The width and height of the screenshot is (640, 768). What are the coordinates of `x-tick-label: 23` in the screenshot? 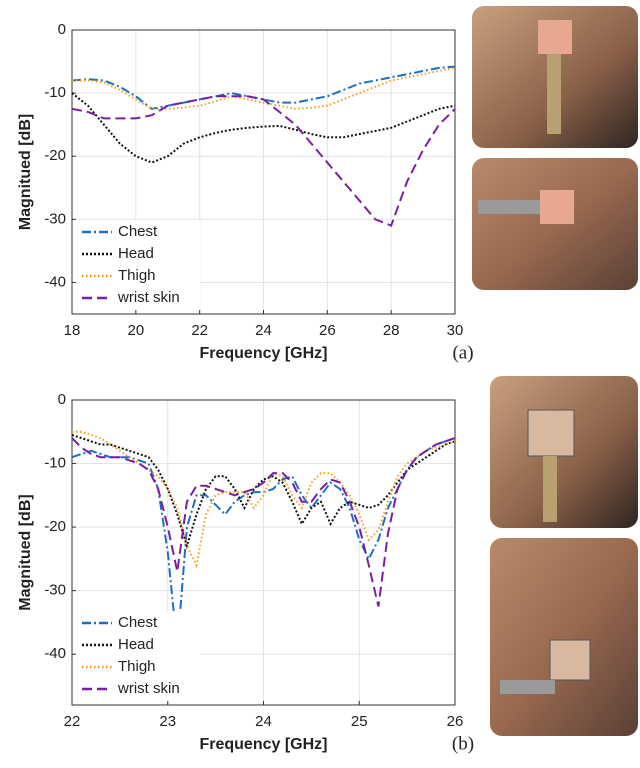 It's located at (167, 721).